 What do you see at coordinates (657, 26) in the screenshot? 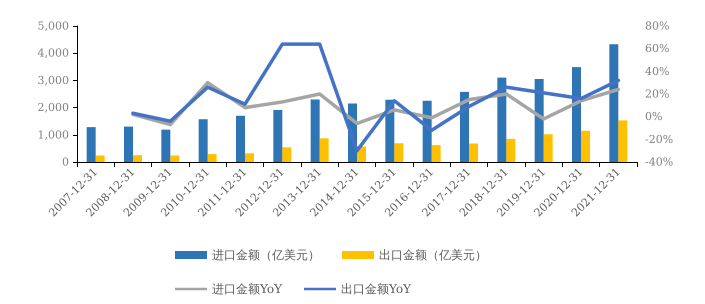
I see `y2-tick-label: 80%` at bounding box center [657, 26].